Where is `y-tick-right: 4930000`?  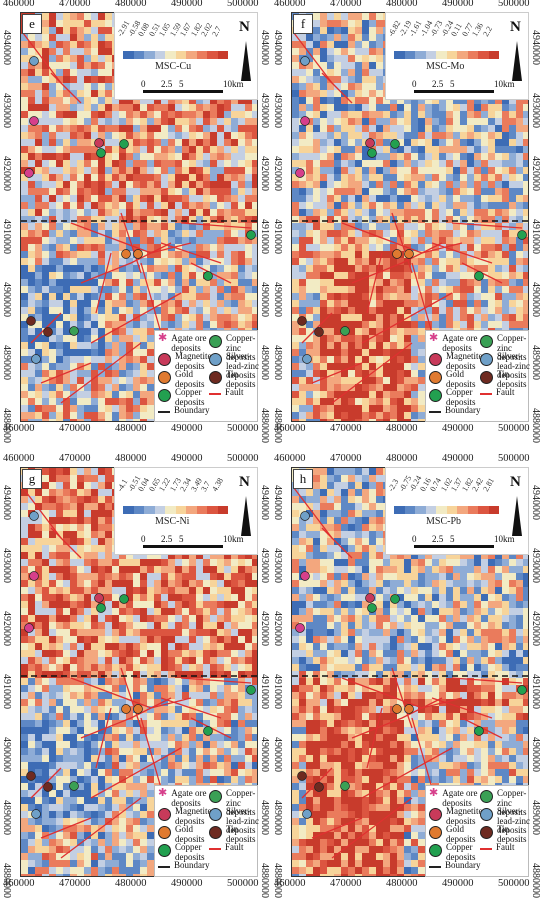
y-tick-right: 4930000 is located at coordinates (264, 110).